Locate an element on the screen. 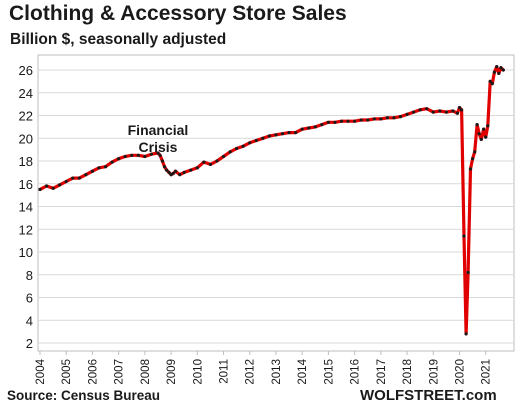 Image resolution: width=523 pixels, height=409 pixels. annotation-financial-crisis: Crisis is located at coordinates (158, 147).